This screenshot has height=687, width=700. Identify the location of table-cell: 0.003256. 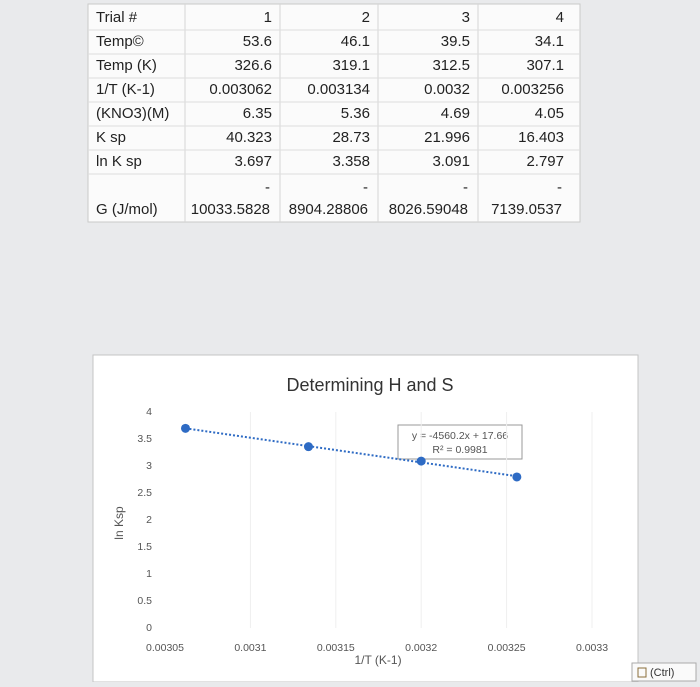
(532, 89).